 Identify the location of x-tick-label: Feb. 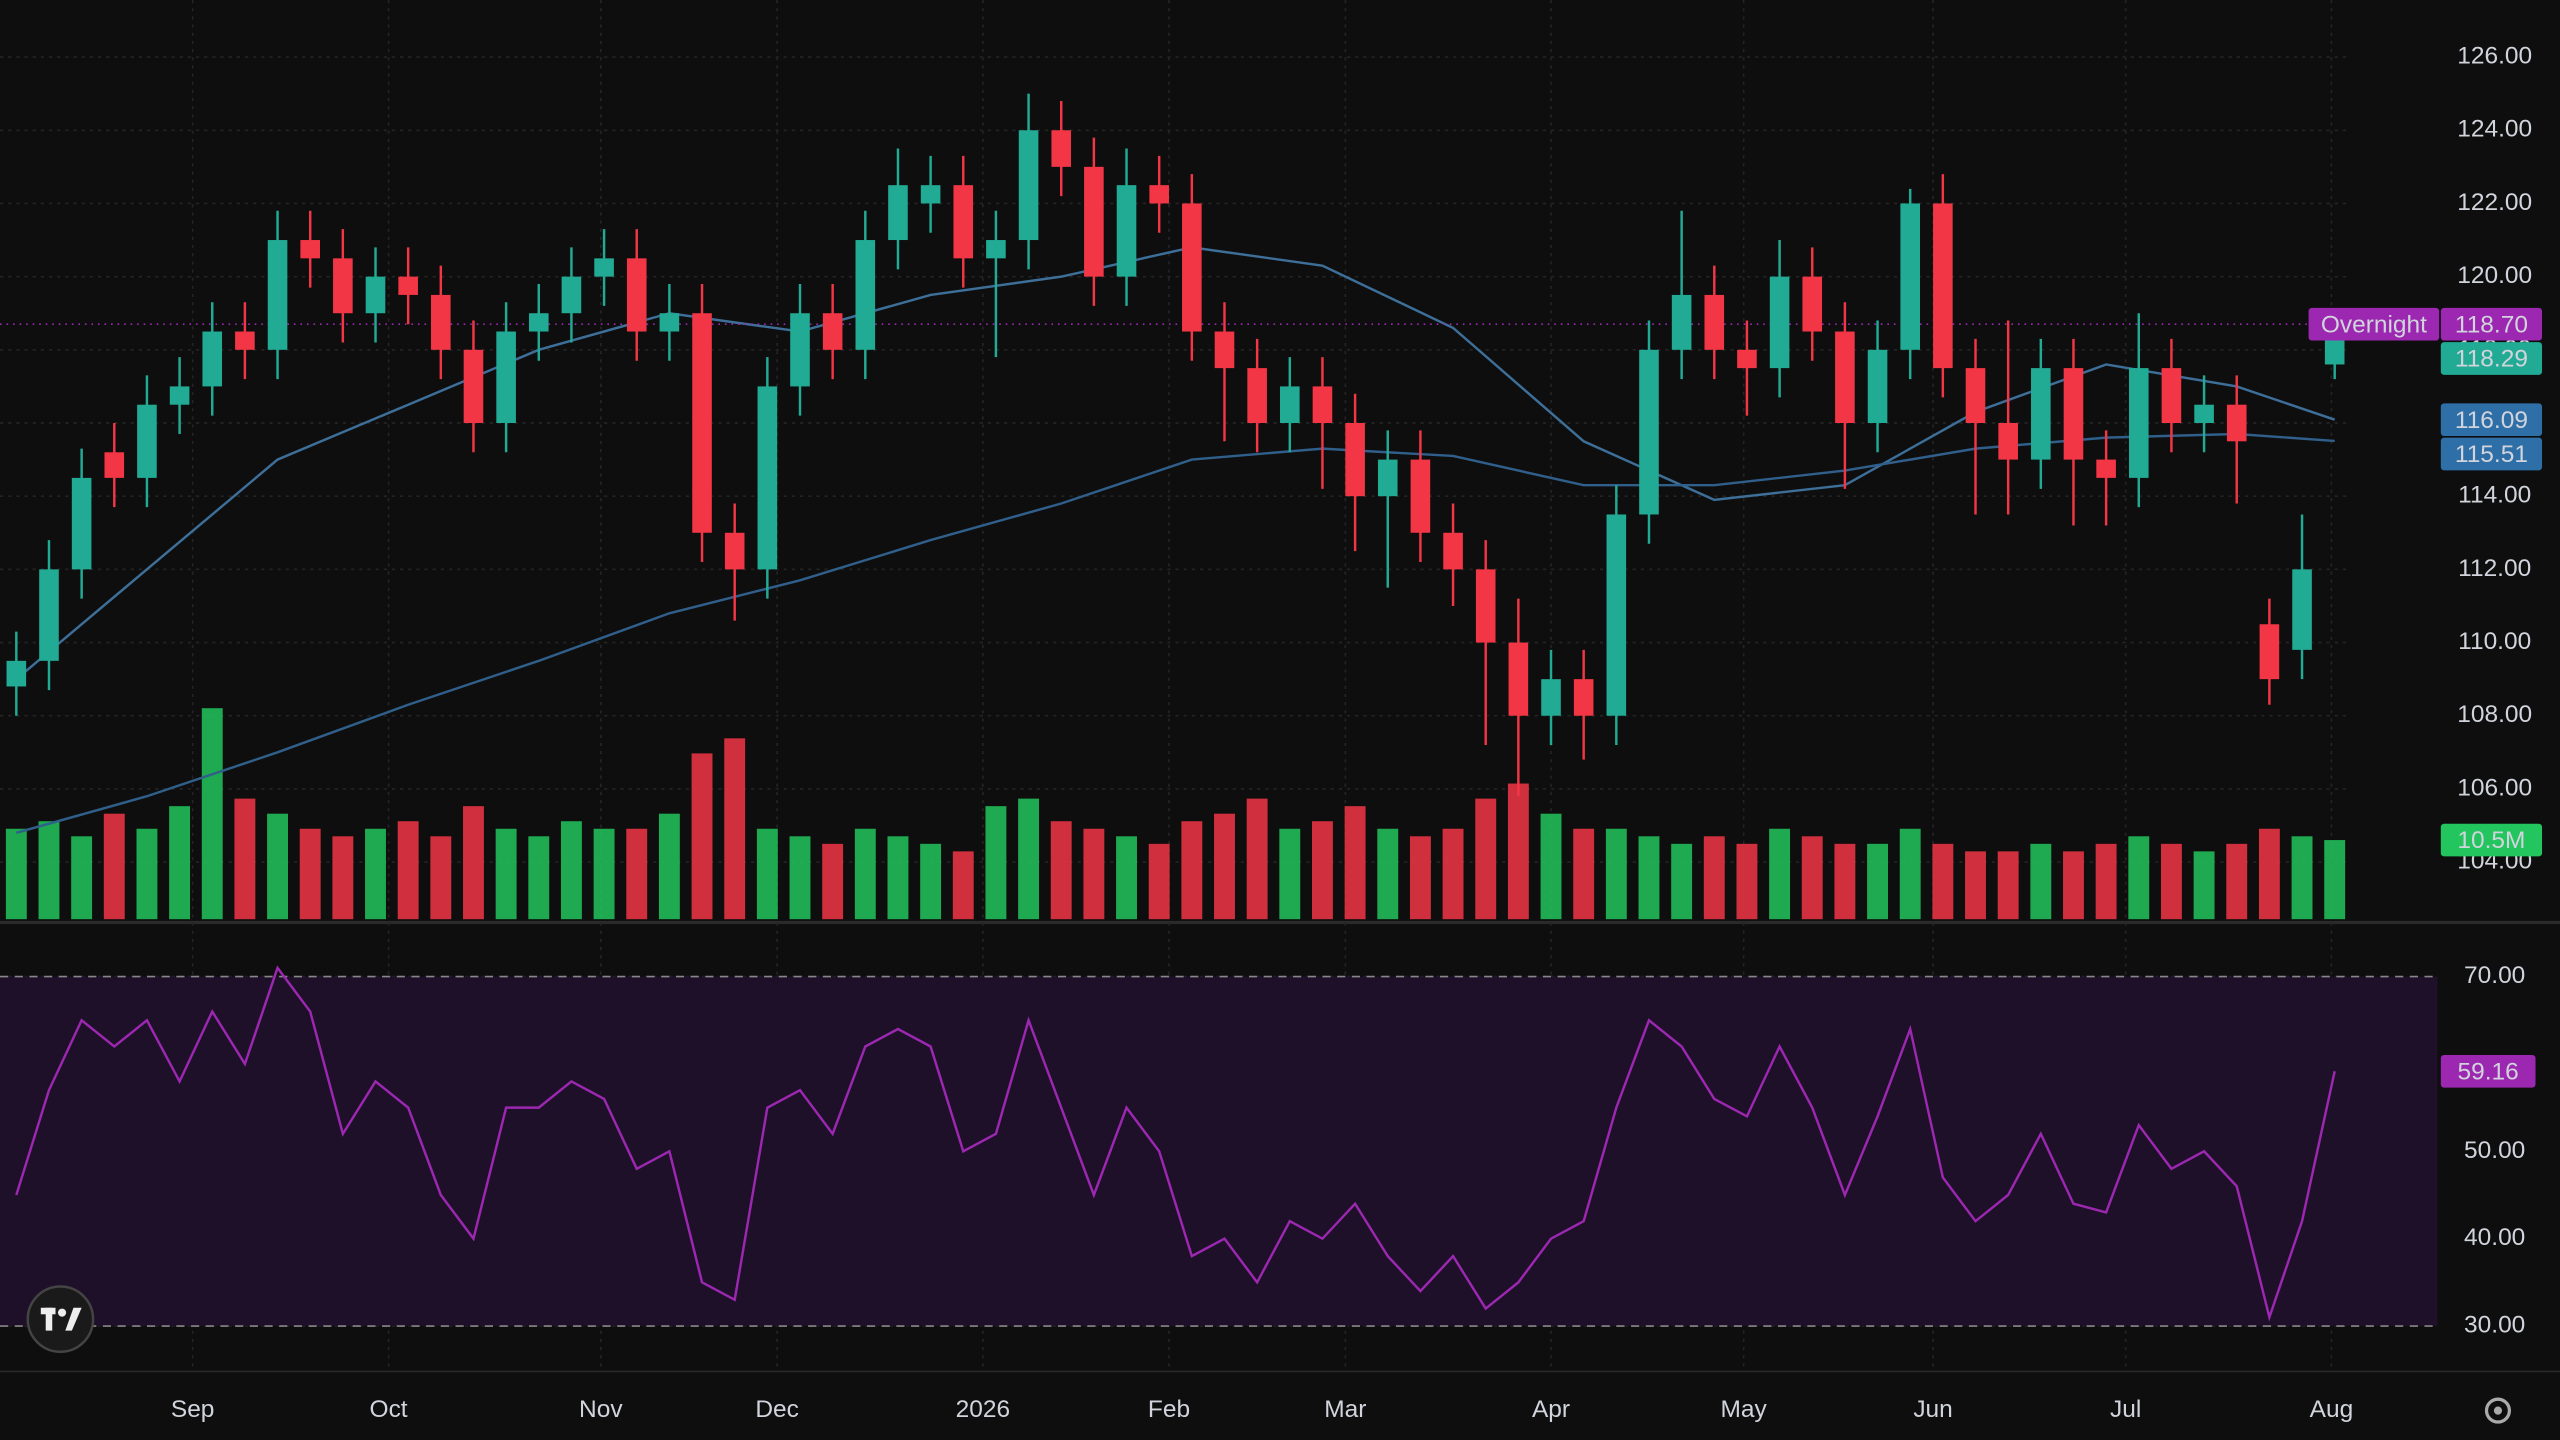
(1169, 1409).